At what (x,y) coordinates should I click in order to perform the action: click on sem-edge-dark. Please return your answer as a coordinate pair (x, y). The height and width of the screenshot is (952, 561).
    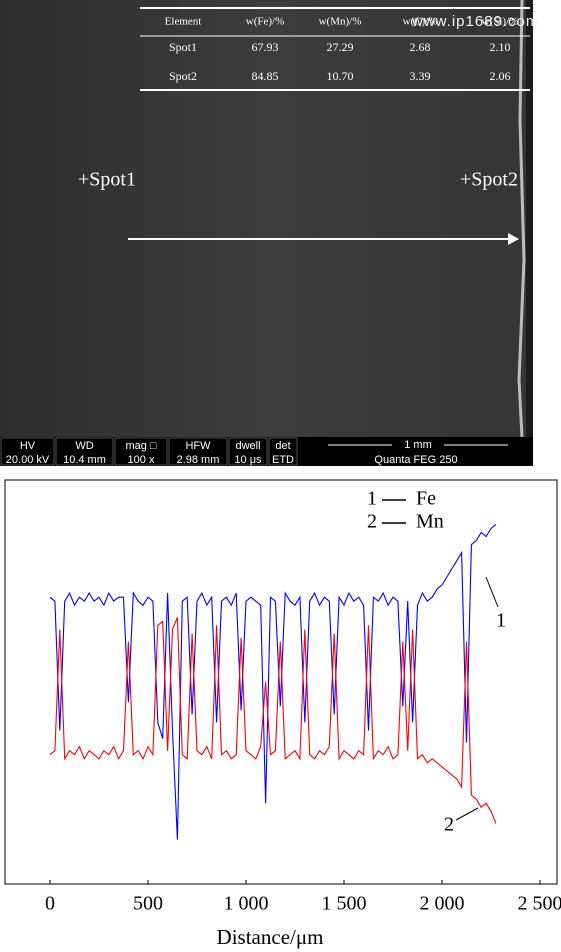
    Looking at the image, I should click on (529, 218).